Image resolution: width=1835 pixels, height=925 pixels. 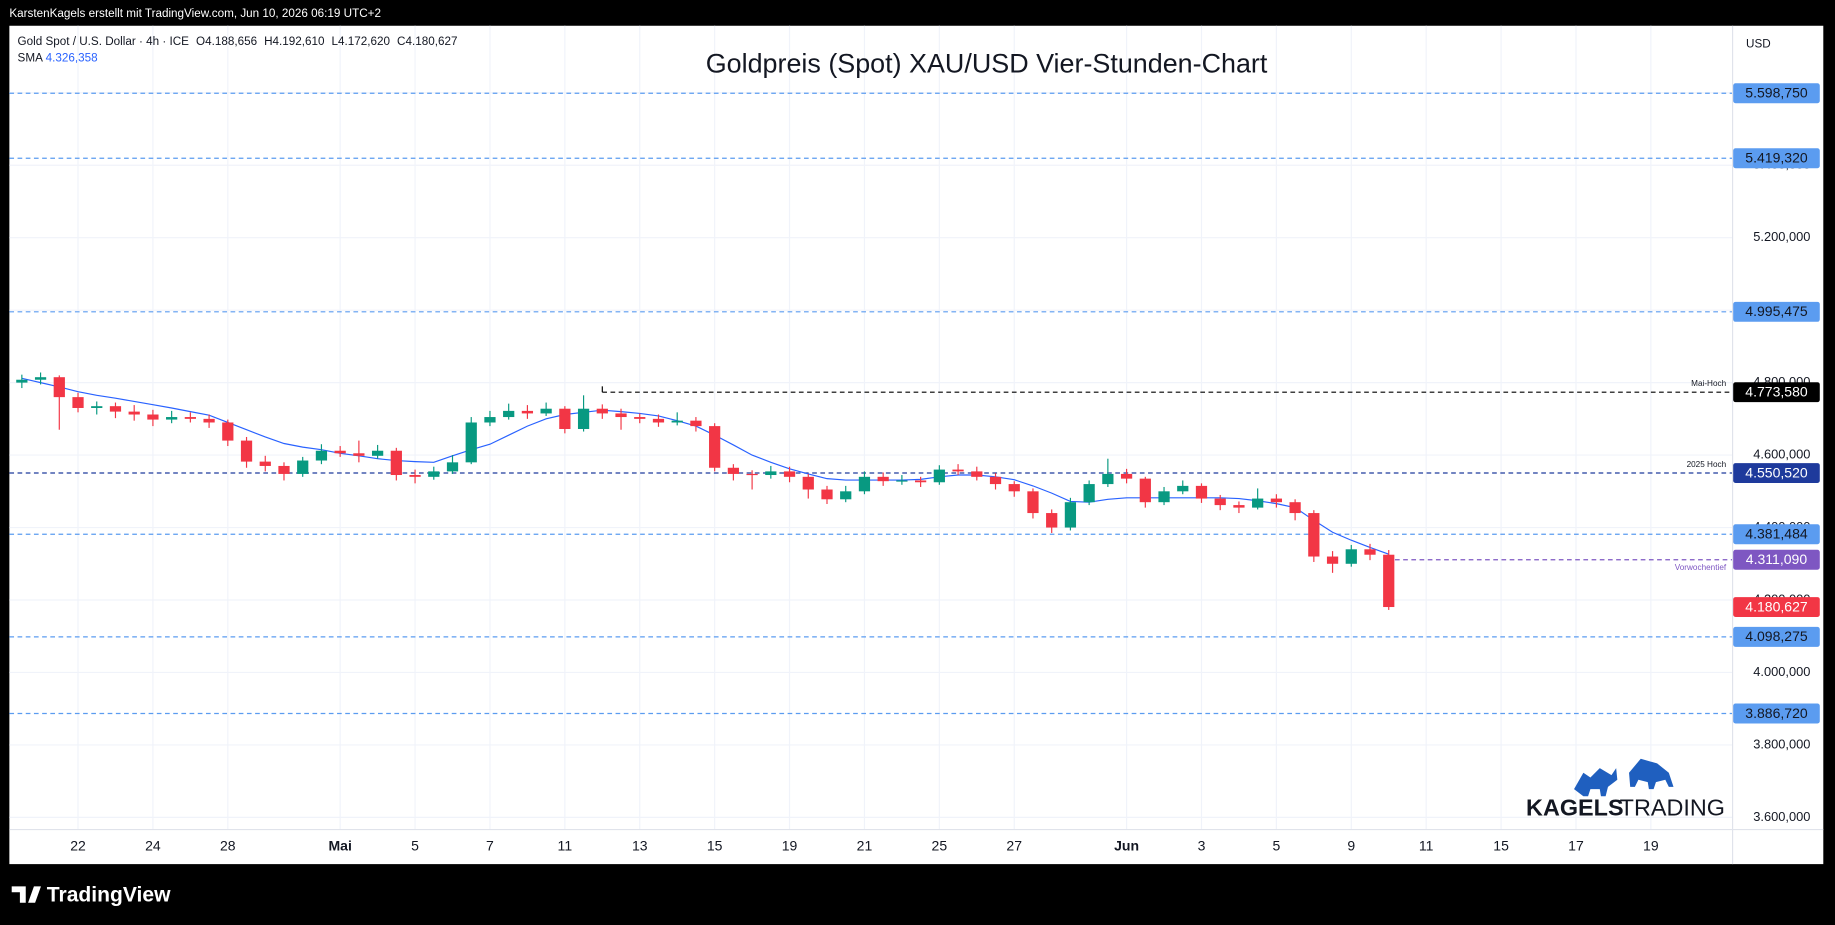 I want to click on price-badge-label: 3.886,720, so click(x=1776, y=713).